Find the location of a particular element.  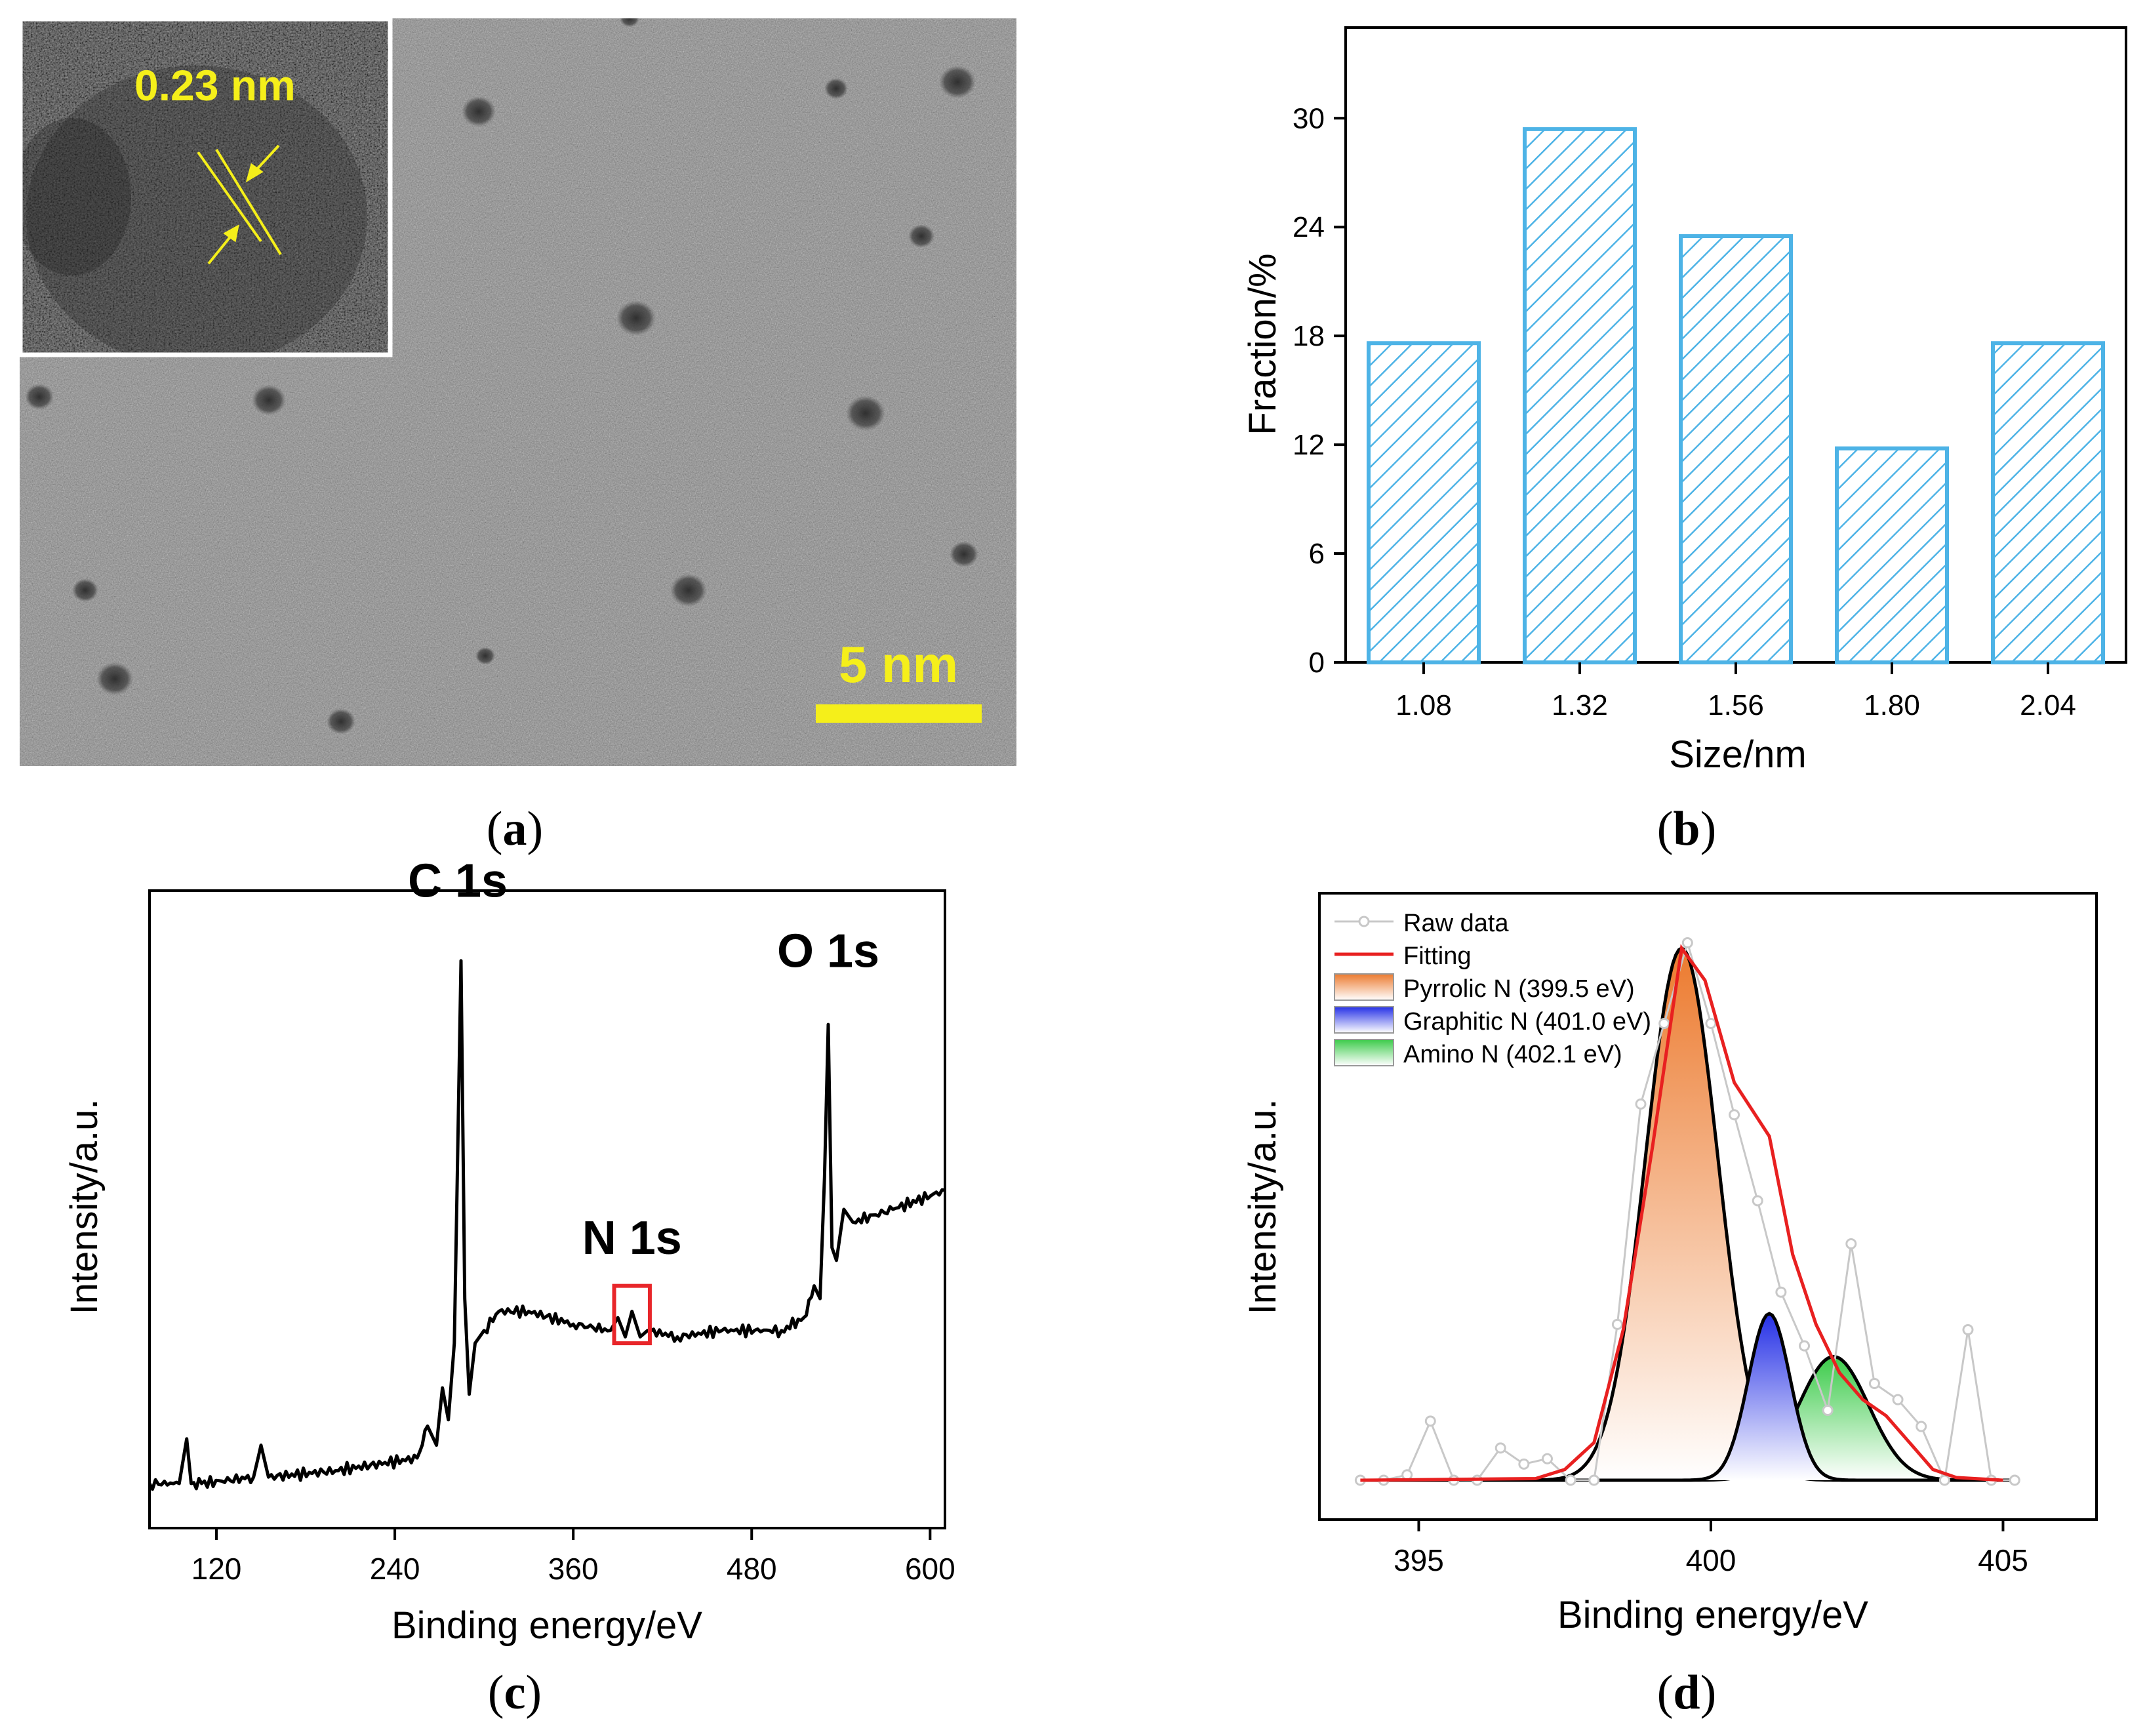

c-x-axis-label: Binding energy/eV is located at coordinates (546, 1625).